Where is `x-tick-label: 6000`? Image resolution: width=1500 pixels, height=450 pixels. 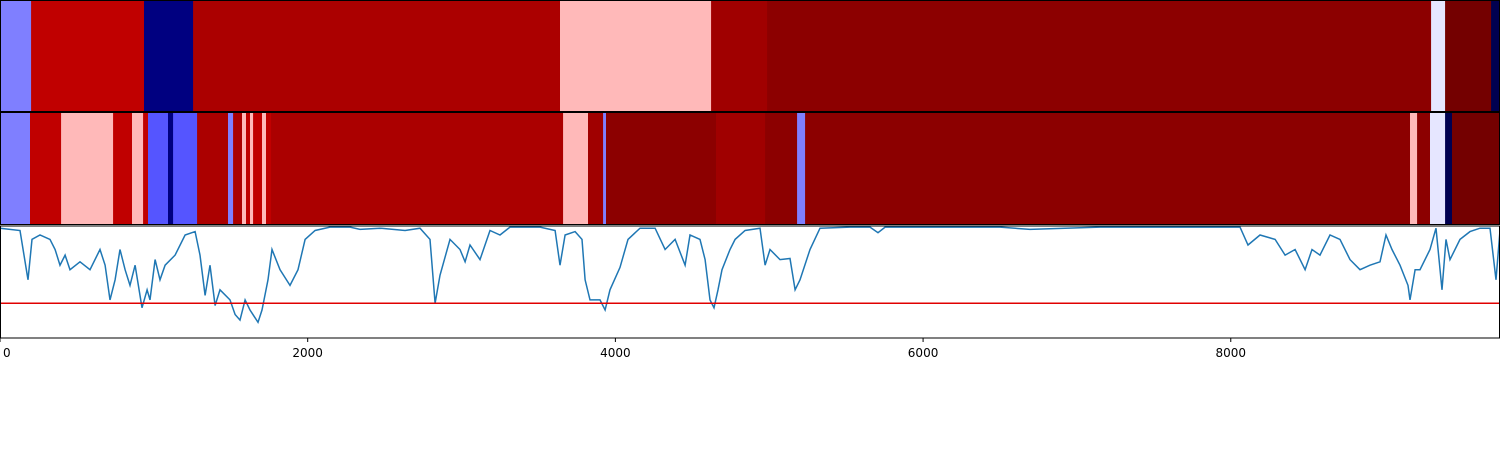 x-tick-label: 6000 is located at coordinates (923, 353).